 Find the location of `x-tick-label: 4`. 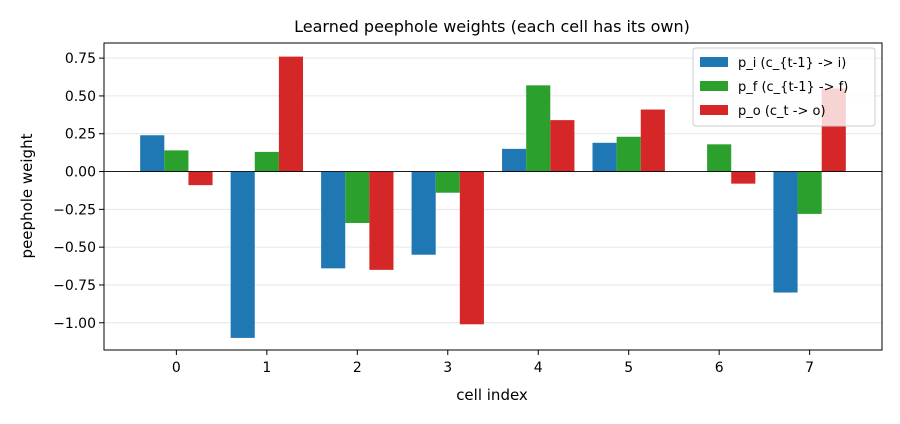

x-tick-label: 4 is located at coordinates (538, 368).